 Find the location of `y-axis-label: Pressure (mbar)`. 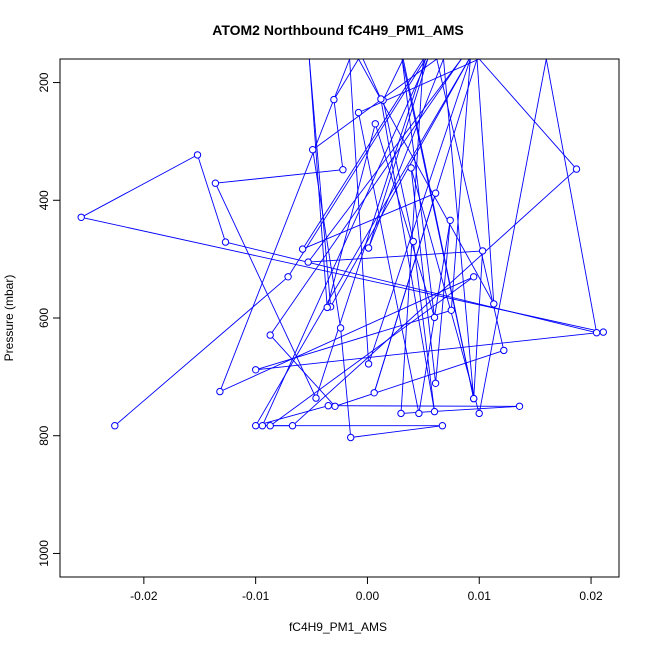

y-axis-label: Pressure (mbar) is located at coordinates (9, 318).